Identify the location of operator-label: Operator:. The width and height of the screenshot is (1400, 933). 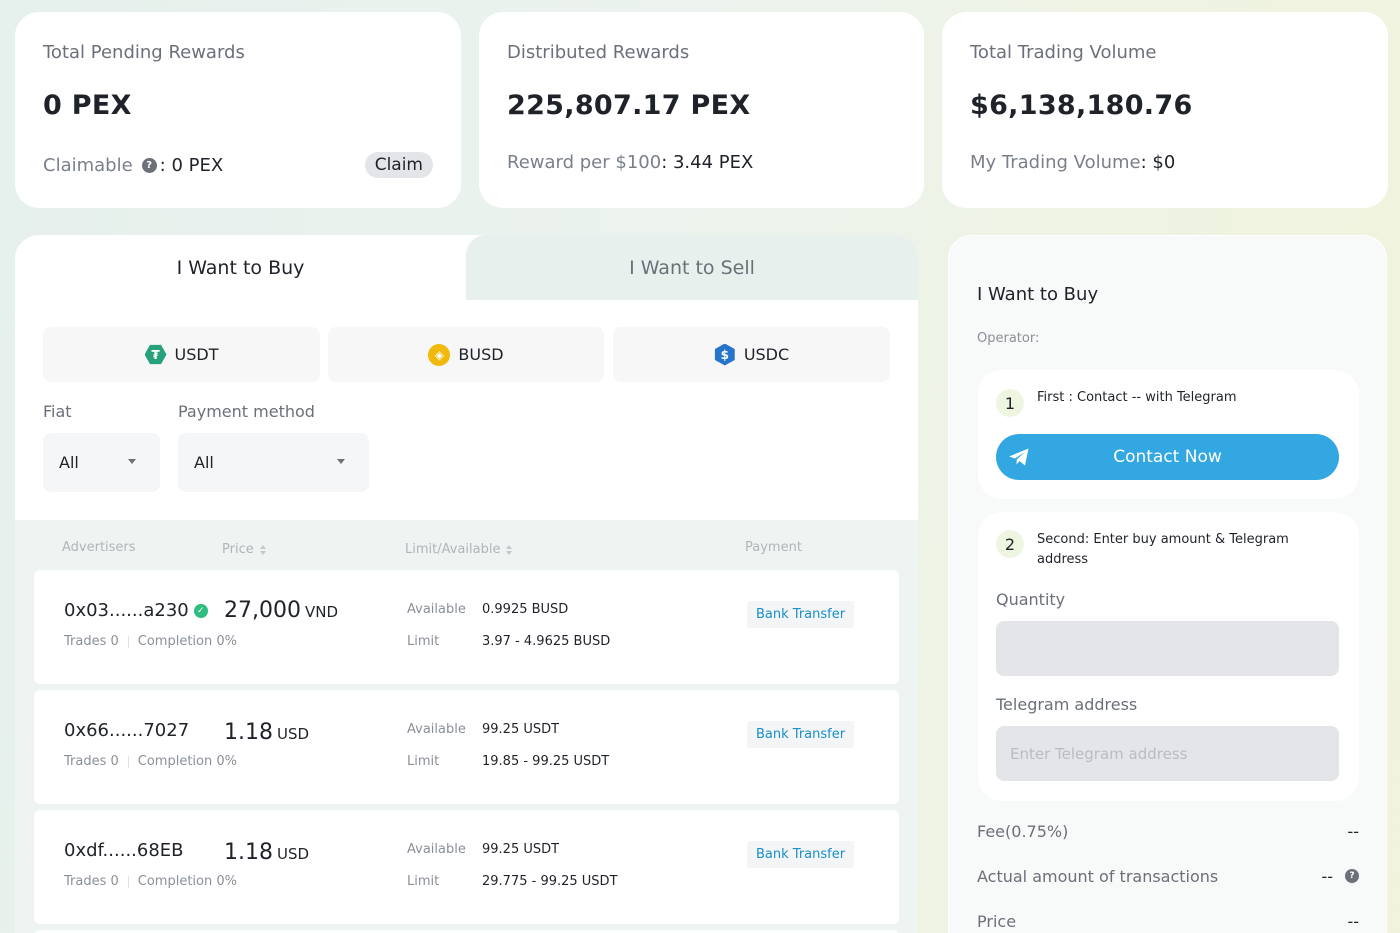
(1008, 338).